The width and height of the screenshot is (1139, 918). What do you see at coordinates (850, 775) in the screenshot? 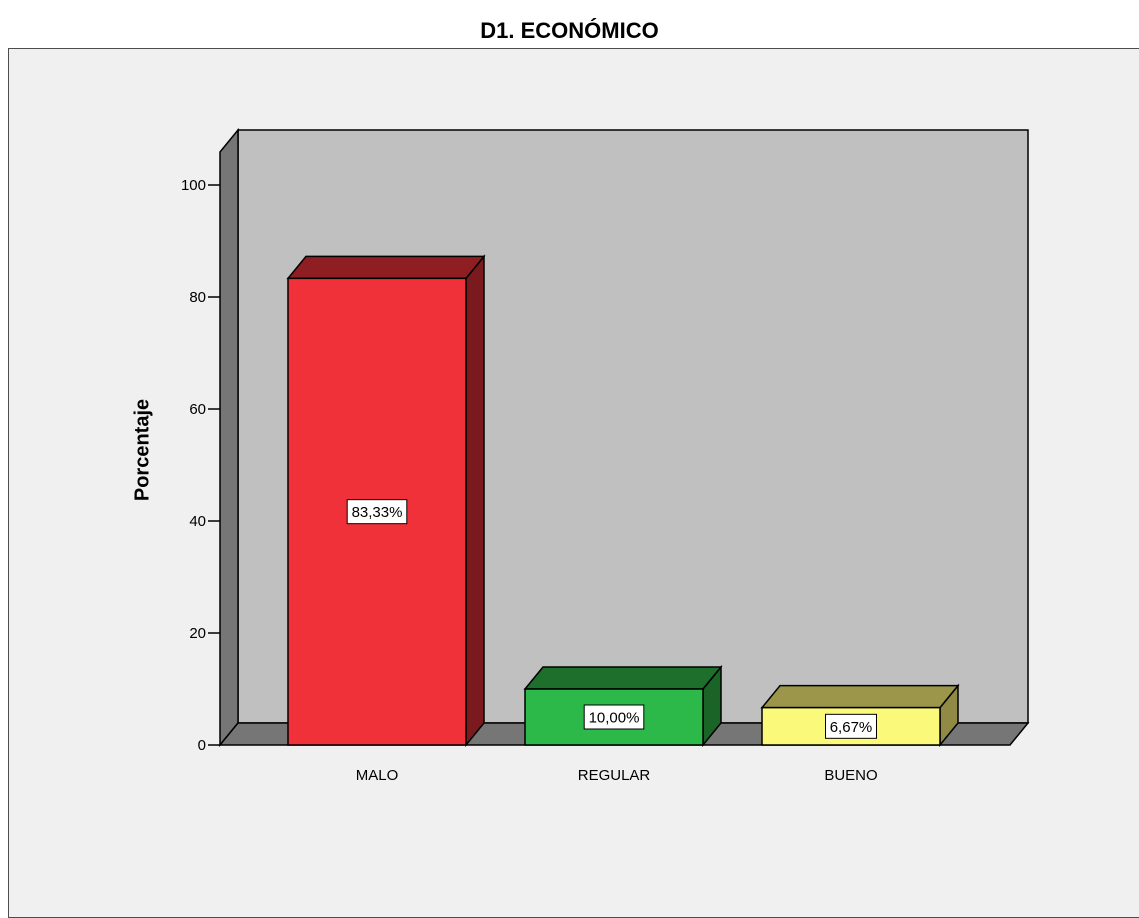
I see `category-label: BUENO` at bounding box center [850, 775].